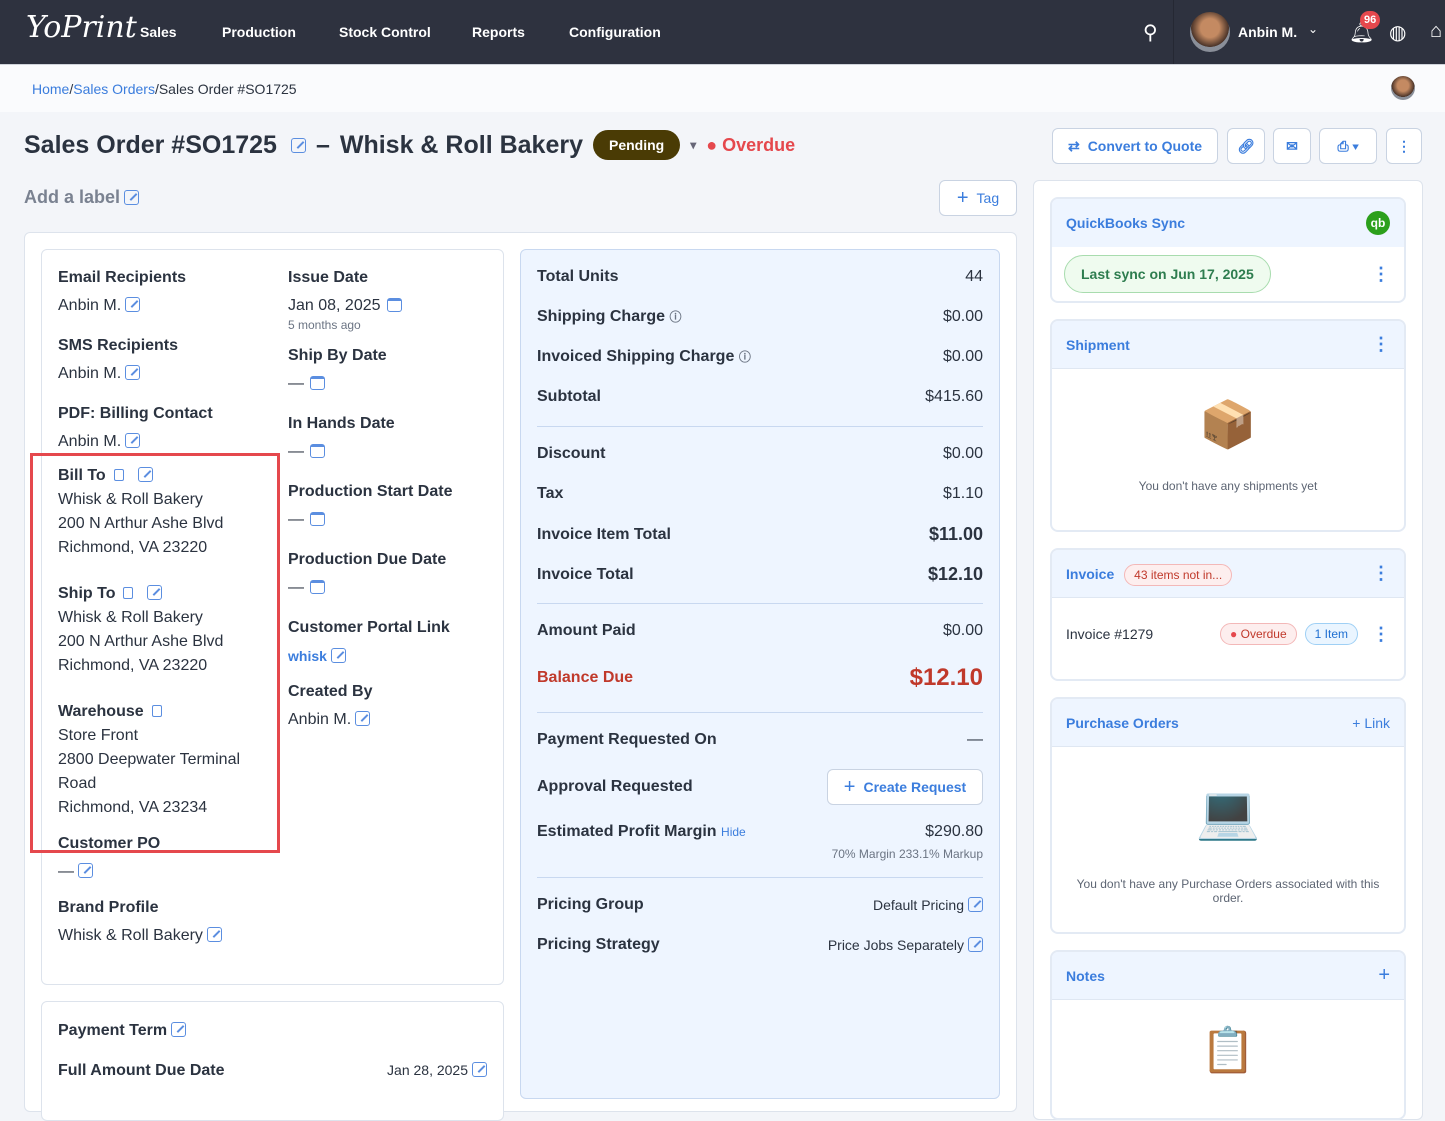  Describe the element at coordinates (733, 832) in the screenshot. I see `hide-link: Hide` at that location.